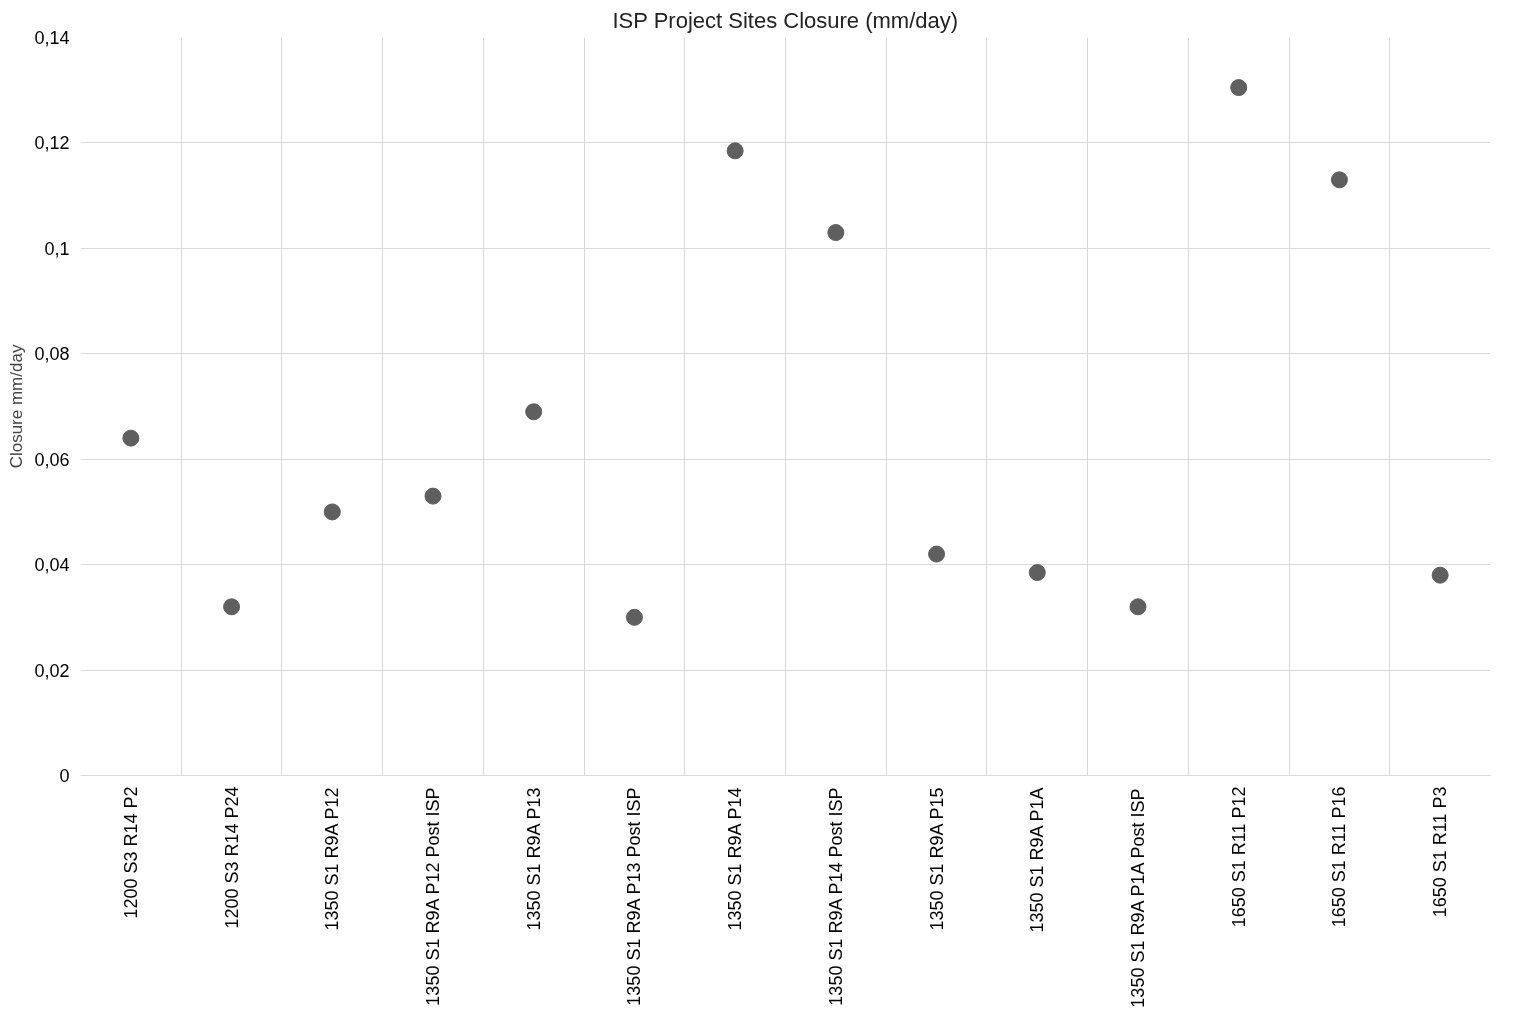 This screenshot has height=1017, width=1520. What do you see at coordinates (735, 859) in the screenshot?
I see `x-tick-label: 1350 S1 R9A P14` at bounding box center [735, 859].